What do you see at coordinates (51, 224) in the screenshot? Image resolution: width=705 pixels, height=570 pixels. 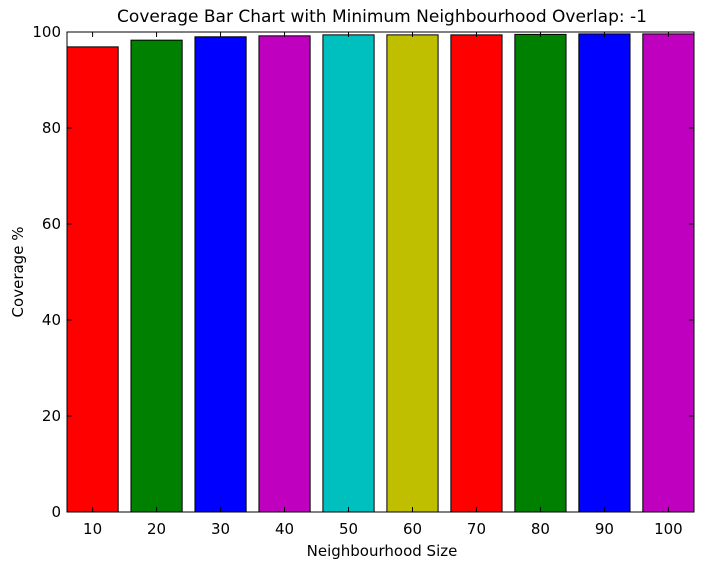 I see `y-tick-label-60: 60` at bounding box center [51, 224].